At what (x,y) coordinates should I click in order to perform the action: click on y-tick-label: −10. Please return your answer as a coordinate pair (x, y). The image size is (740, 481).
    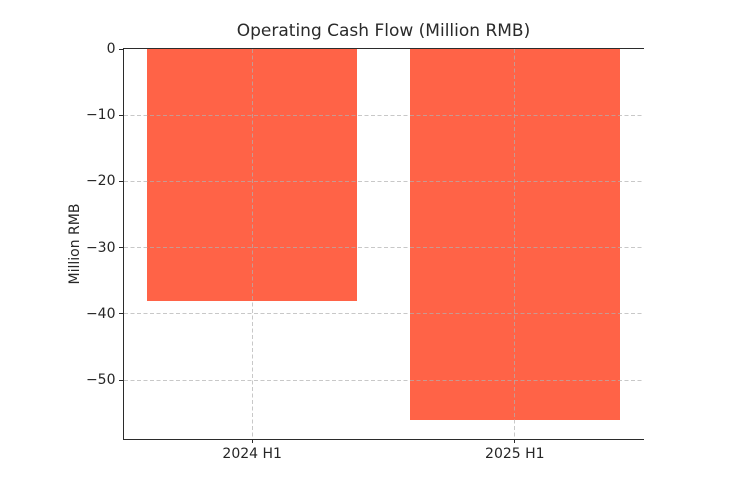
    Looking at the image, I should click on (100, 115).